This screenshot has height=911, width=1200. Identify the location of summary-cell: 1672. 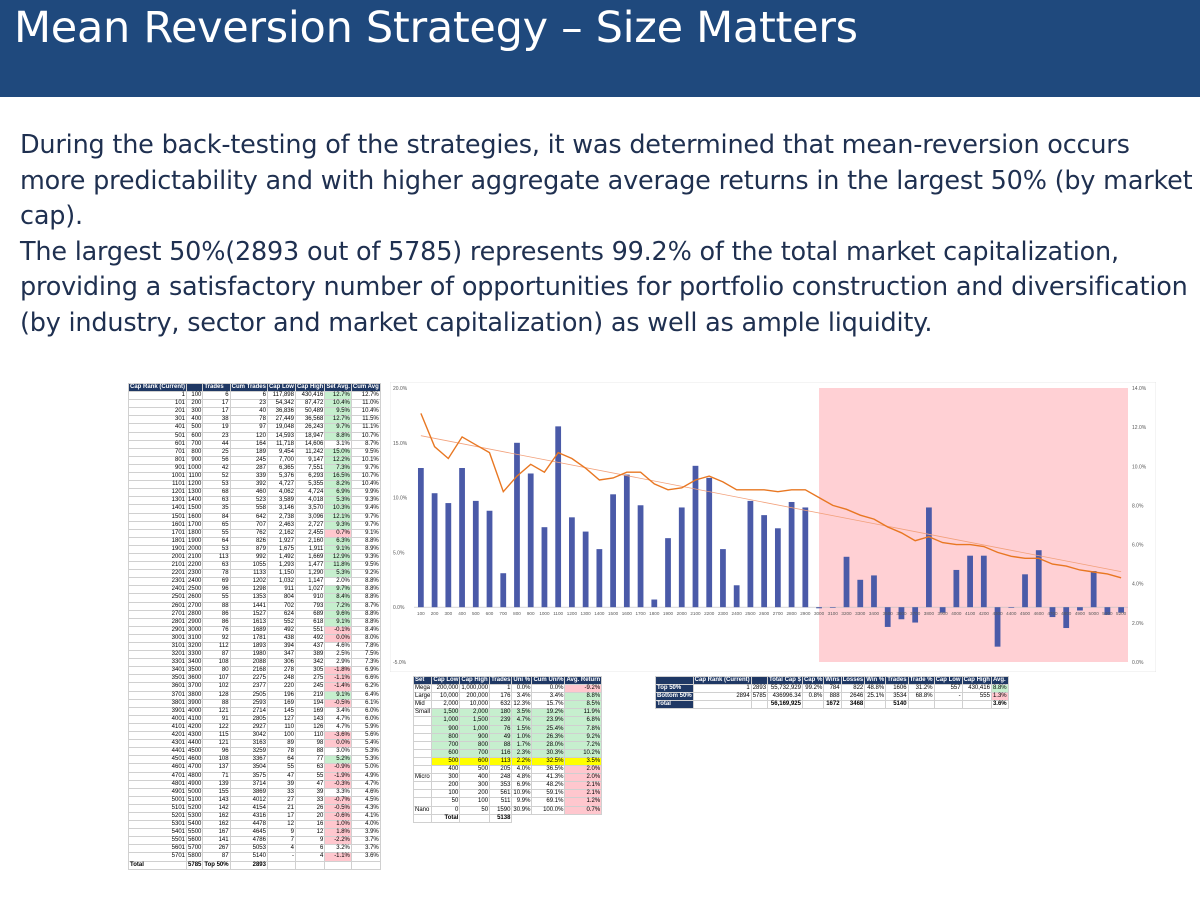
(832, 705).